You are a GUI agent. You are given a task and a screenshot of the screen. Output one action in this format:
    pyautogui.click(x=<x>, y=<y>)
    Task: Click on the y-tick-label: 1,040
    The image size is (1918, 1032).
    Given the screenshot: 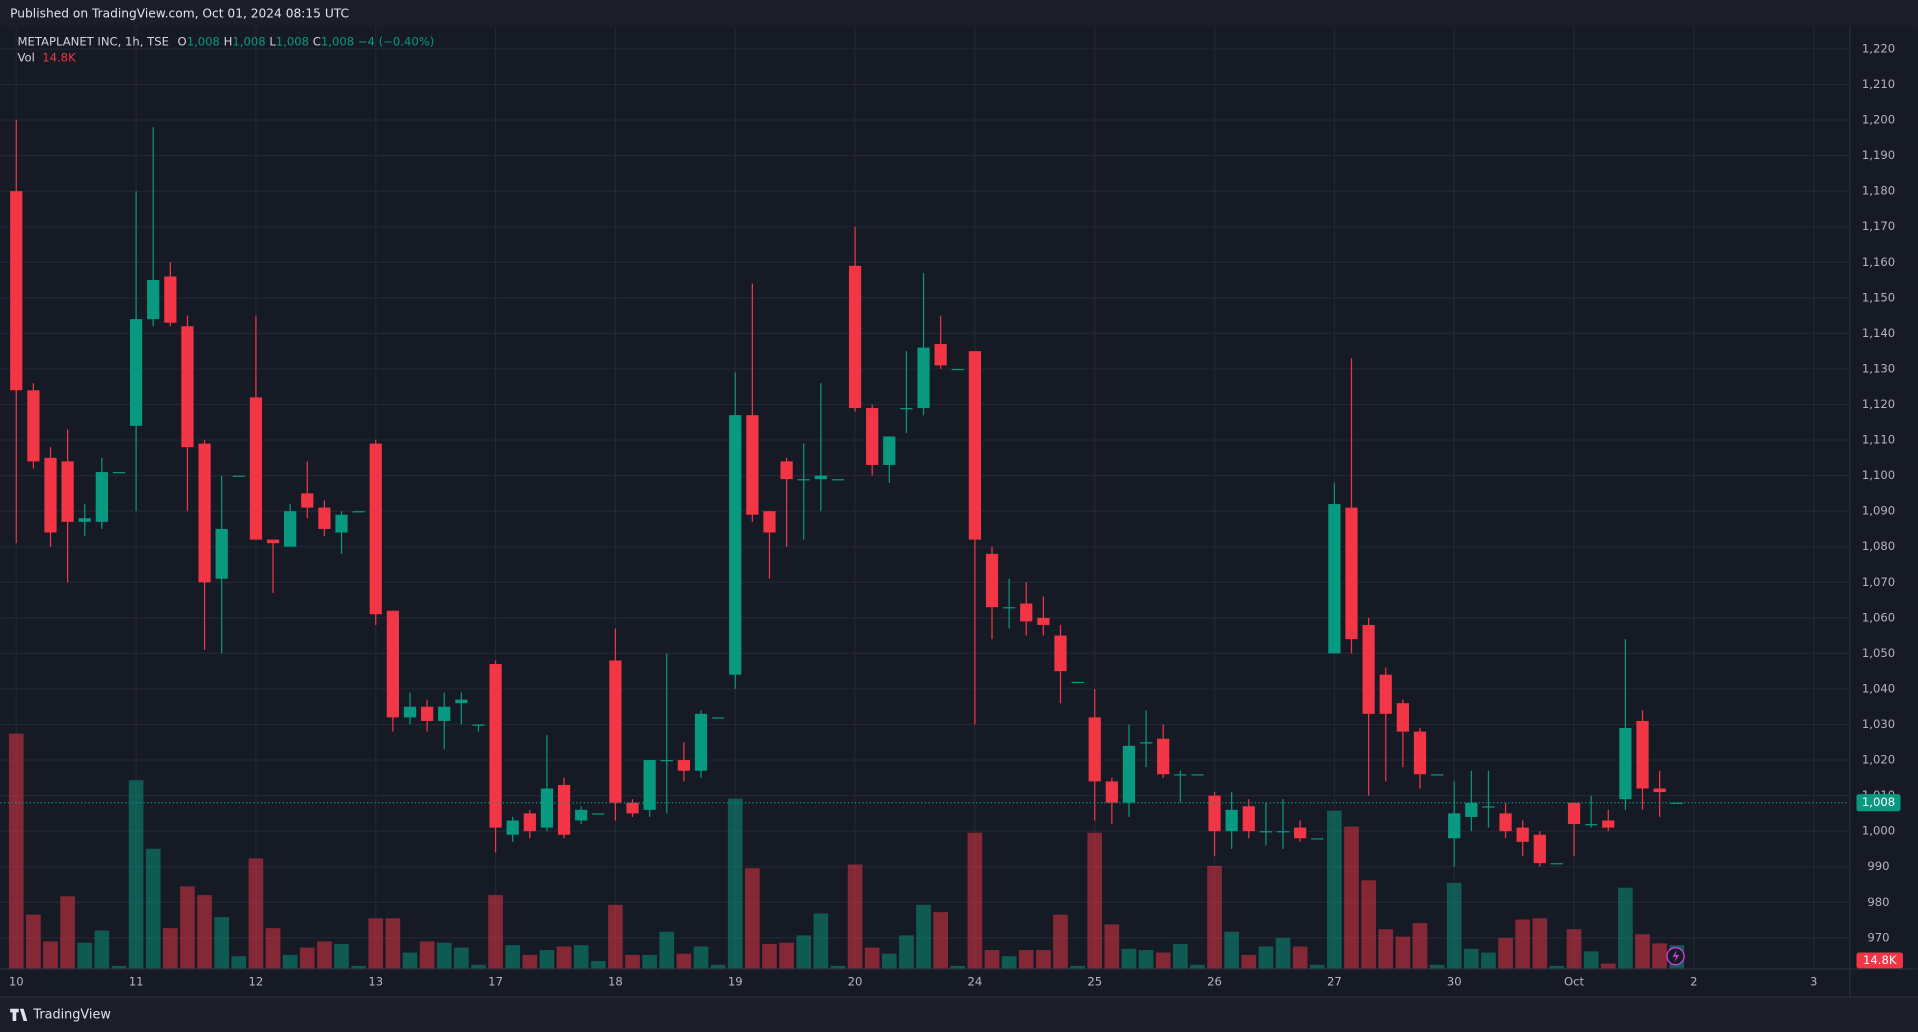 What is the action you would take?
    pyautogui.click(x=1878, y=688)
    